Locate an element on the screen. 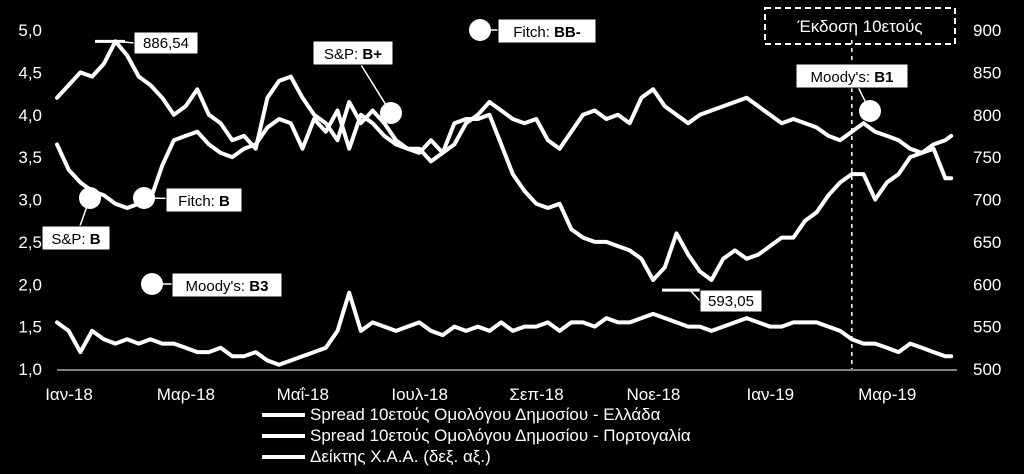 This screenshot has height=474, width=1024. right-tick-label: 500 is located at coordinates (987, 369).